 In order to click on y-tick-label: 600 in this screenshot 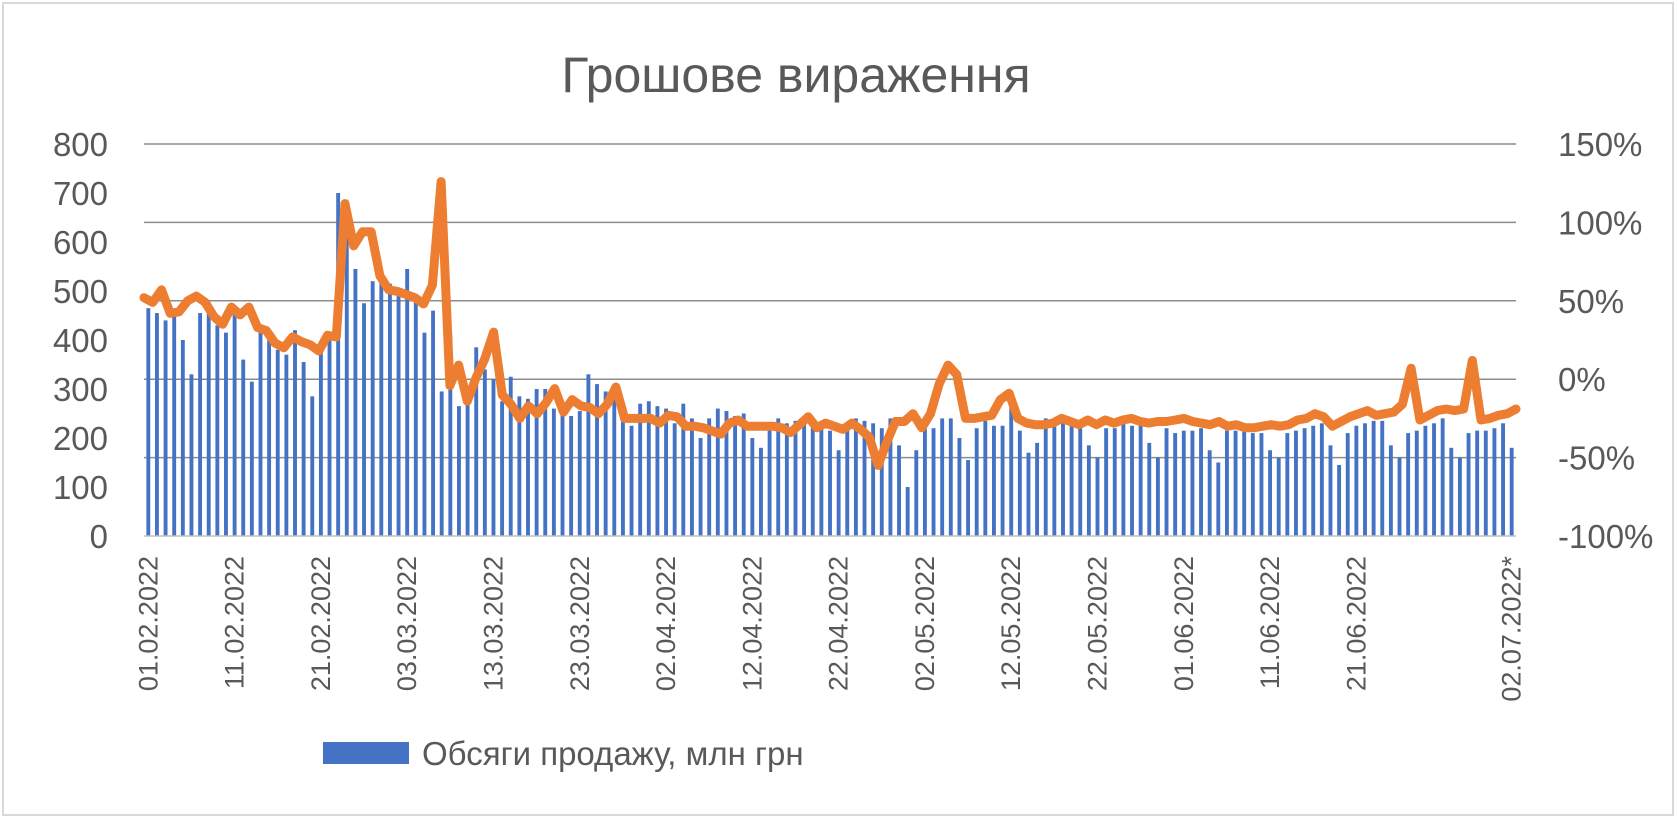, I will do `click(80, 242)`.